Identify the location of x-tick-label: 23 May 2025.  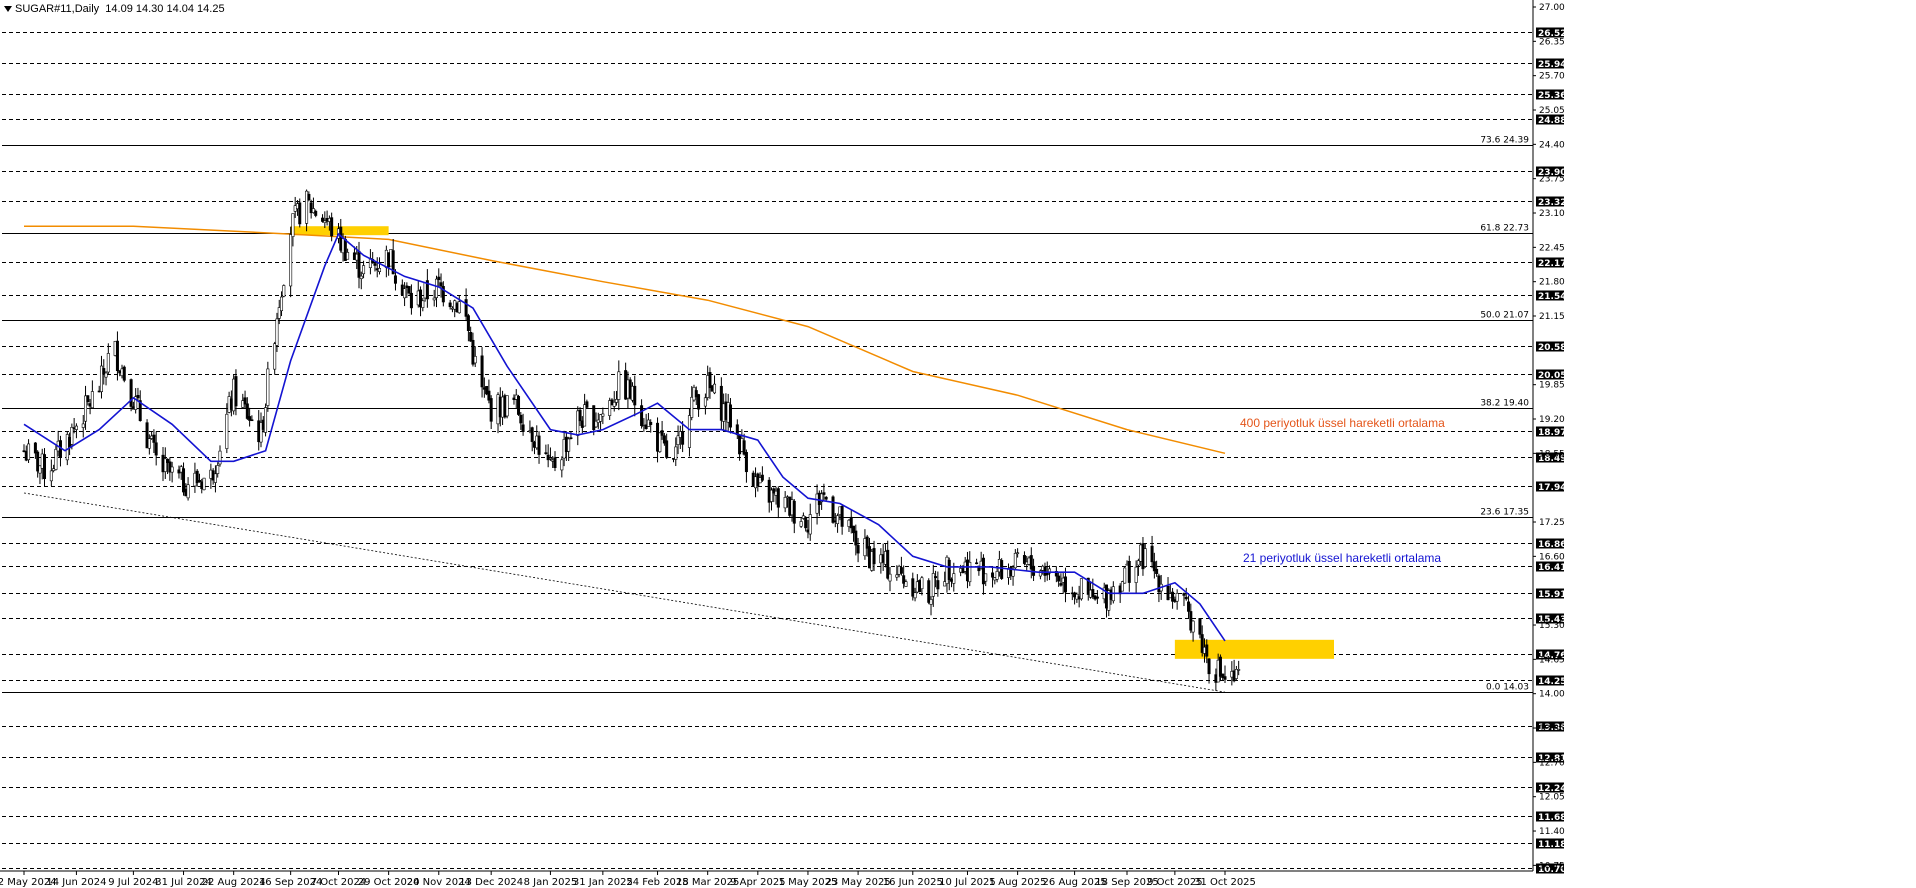
(857, 882).